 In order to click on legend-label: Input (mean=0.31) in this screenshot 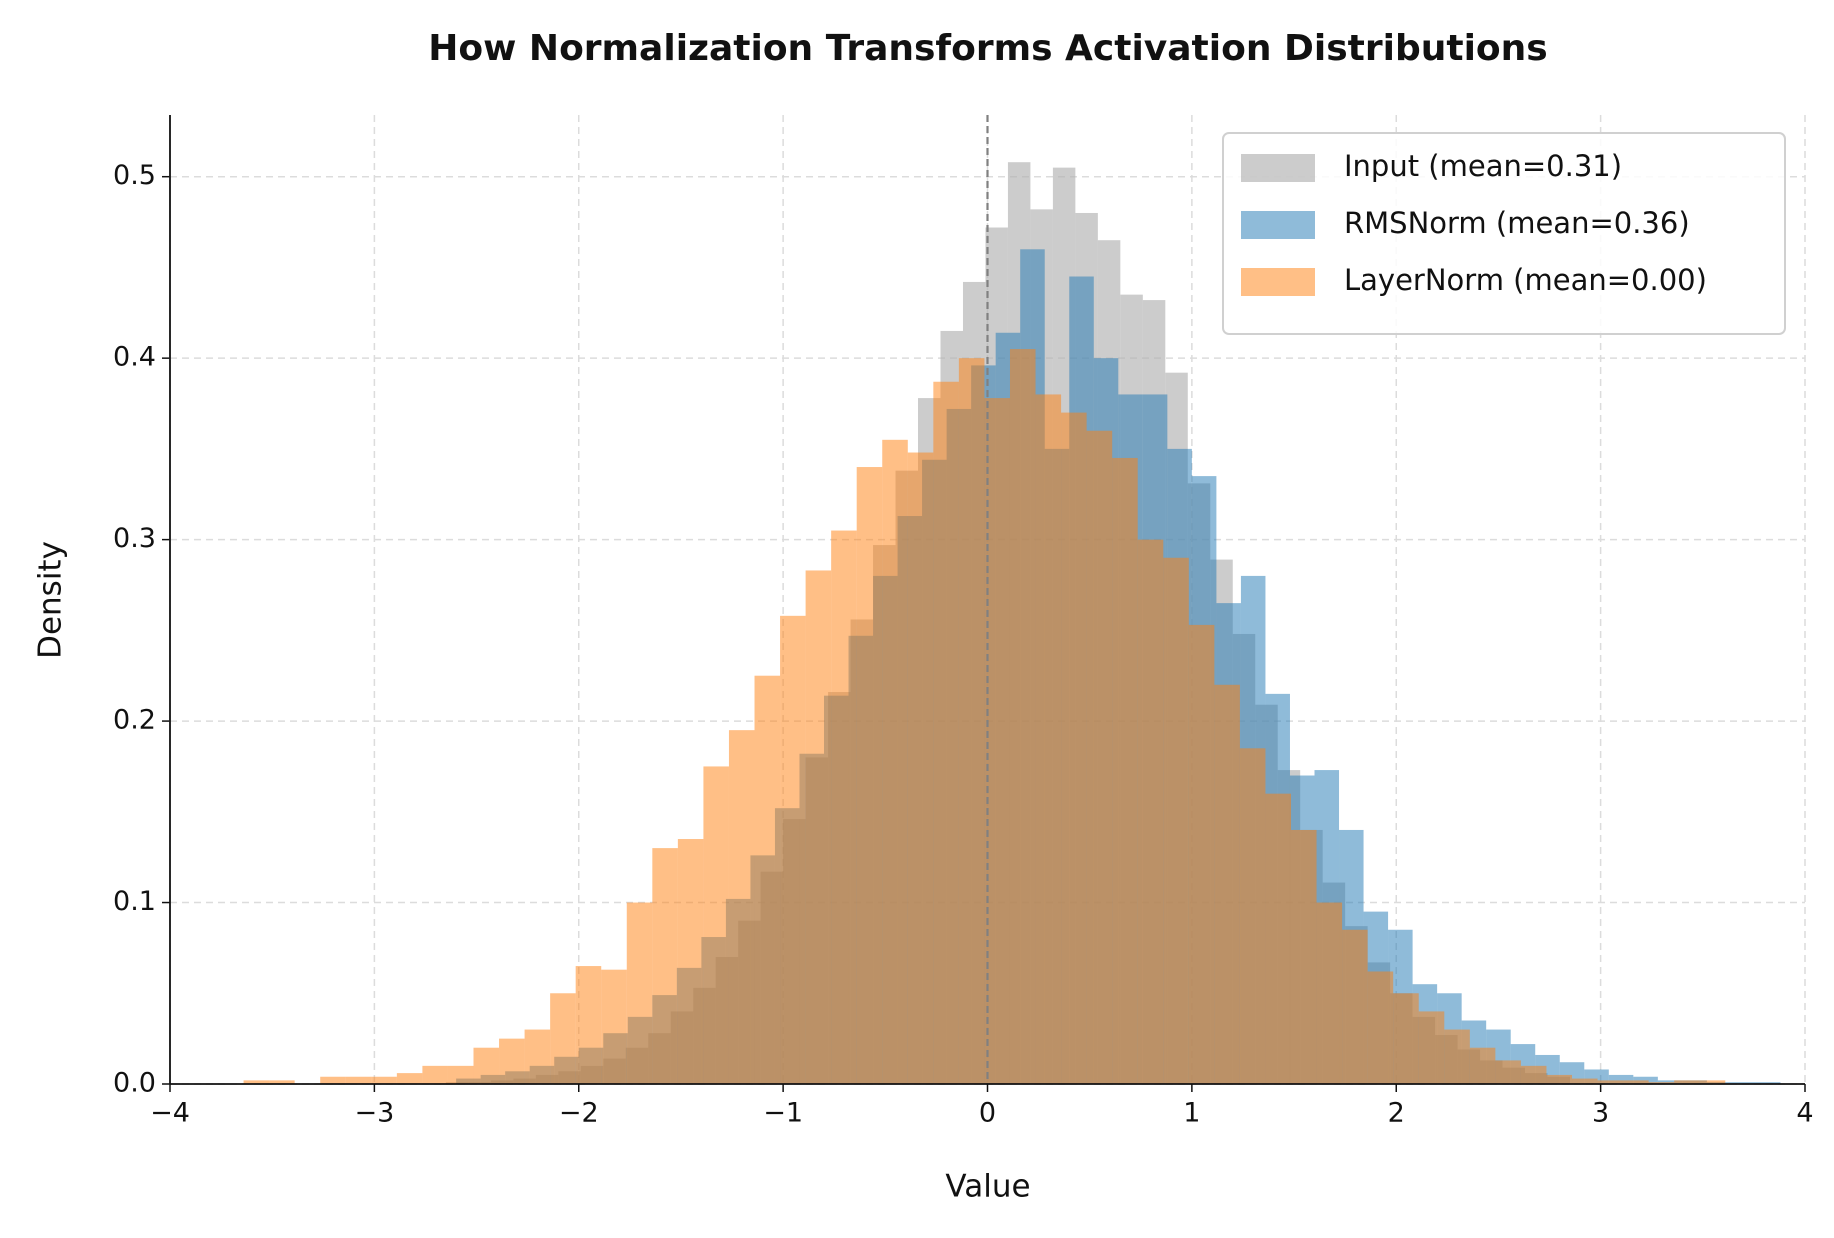, I will do `click(1483, 166)`.